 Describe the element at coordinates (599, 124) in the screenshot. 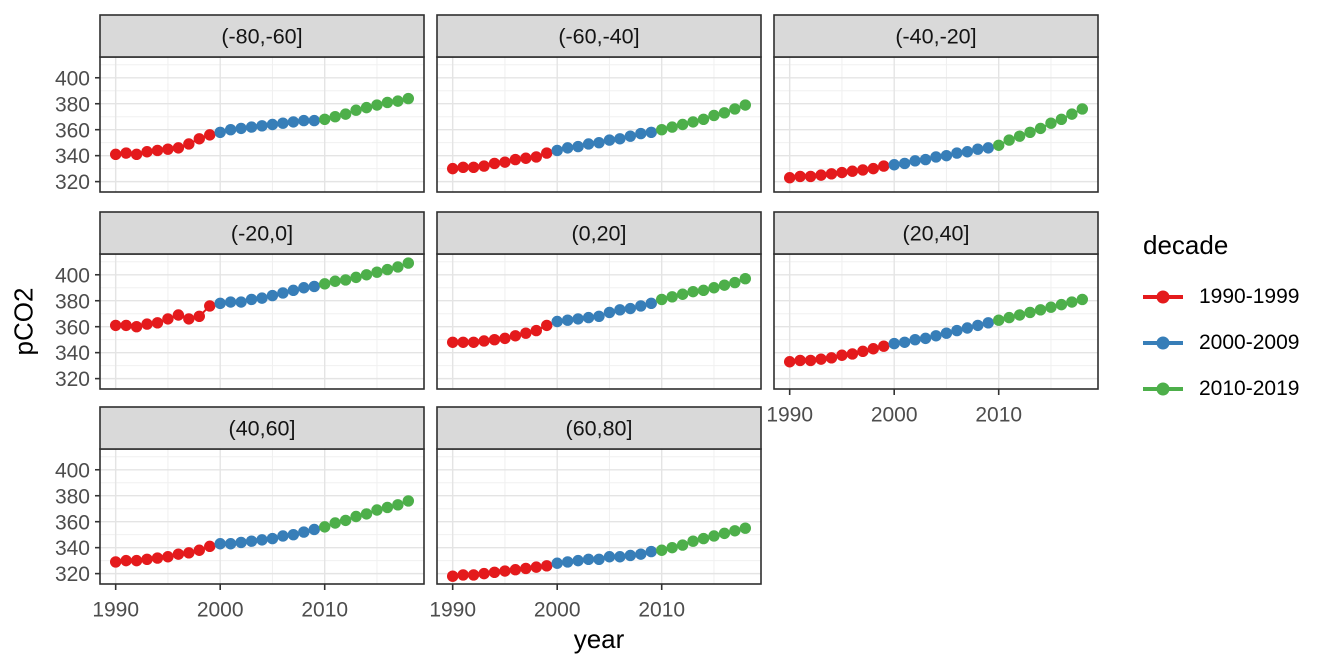

I see `panel-background` at that location.